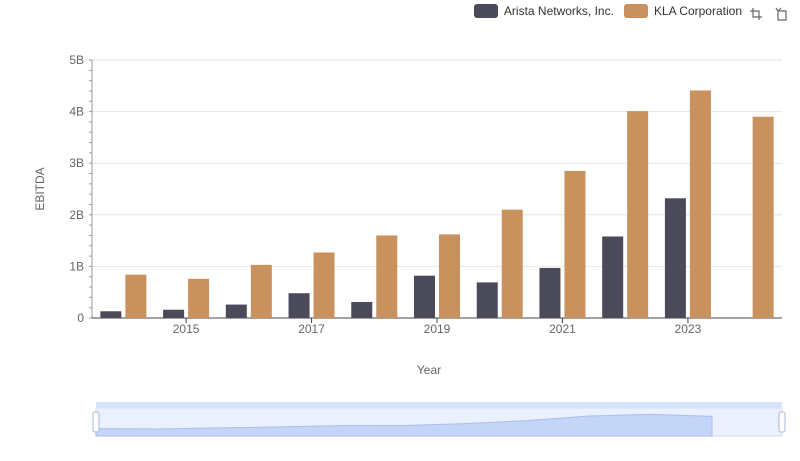 Image resolution: width=800 pixels, height=461 pixels. Describe the element at coordinates (80, 318) in the screenshot. I see `y-tick-label: 0` at that location.